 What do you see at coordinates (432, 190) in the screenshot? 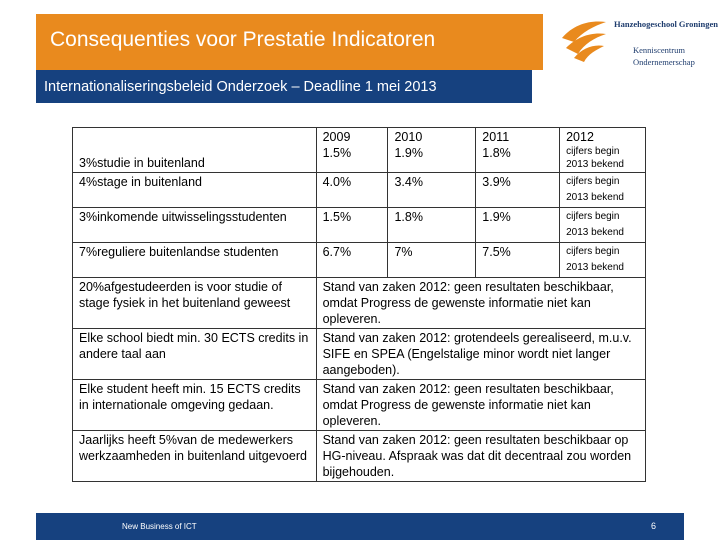
I see `value-cell: 3.4%` at bounding box center [432, 190].